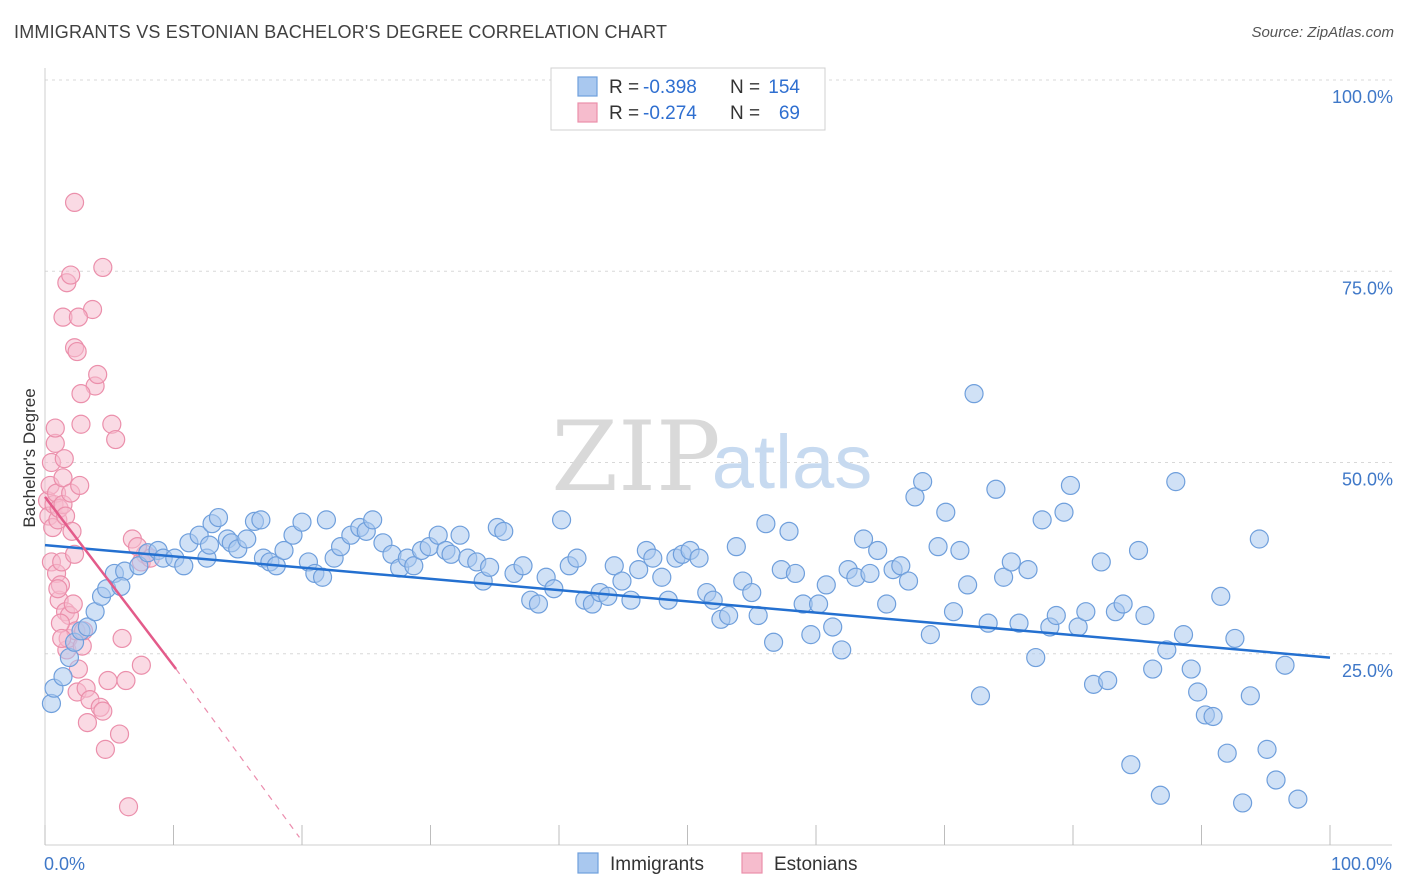  I want to click on legend-n-label-immigrants: N =, so click(745, 87).